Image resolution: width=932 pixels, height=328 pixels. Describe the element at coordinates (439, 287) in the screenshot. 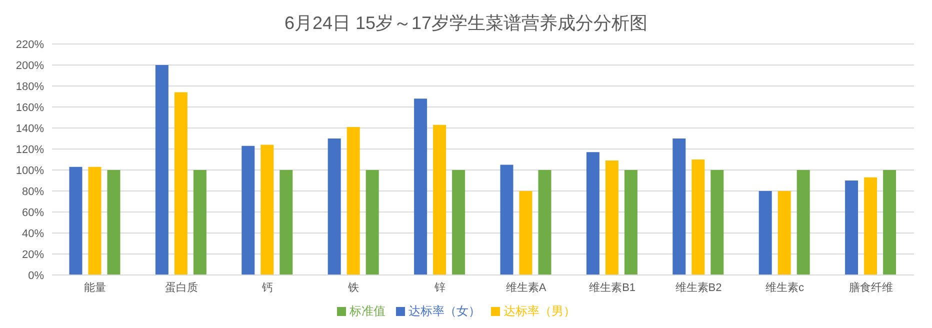

I see `x-tick-label: 锌` at that location.